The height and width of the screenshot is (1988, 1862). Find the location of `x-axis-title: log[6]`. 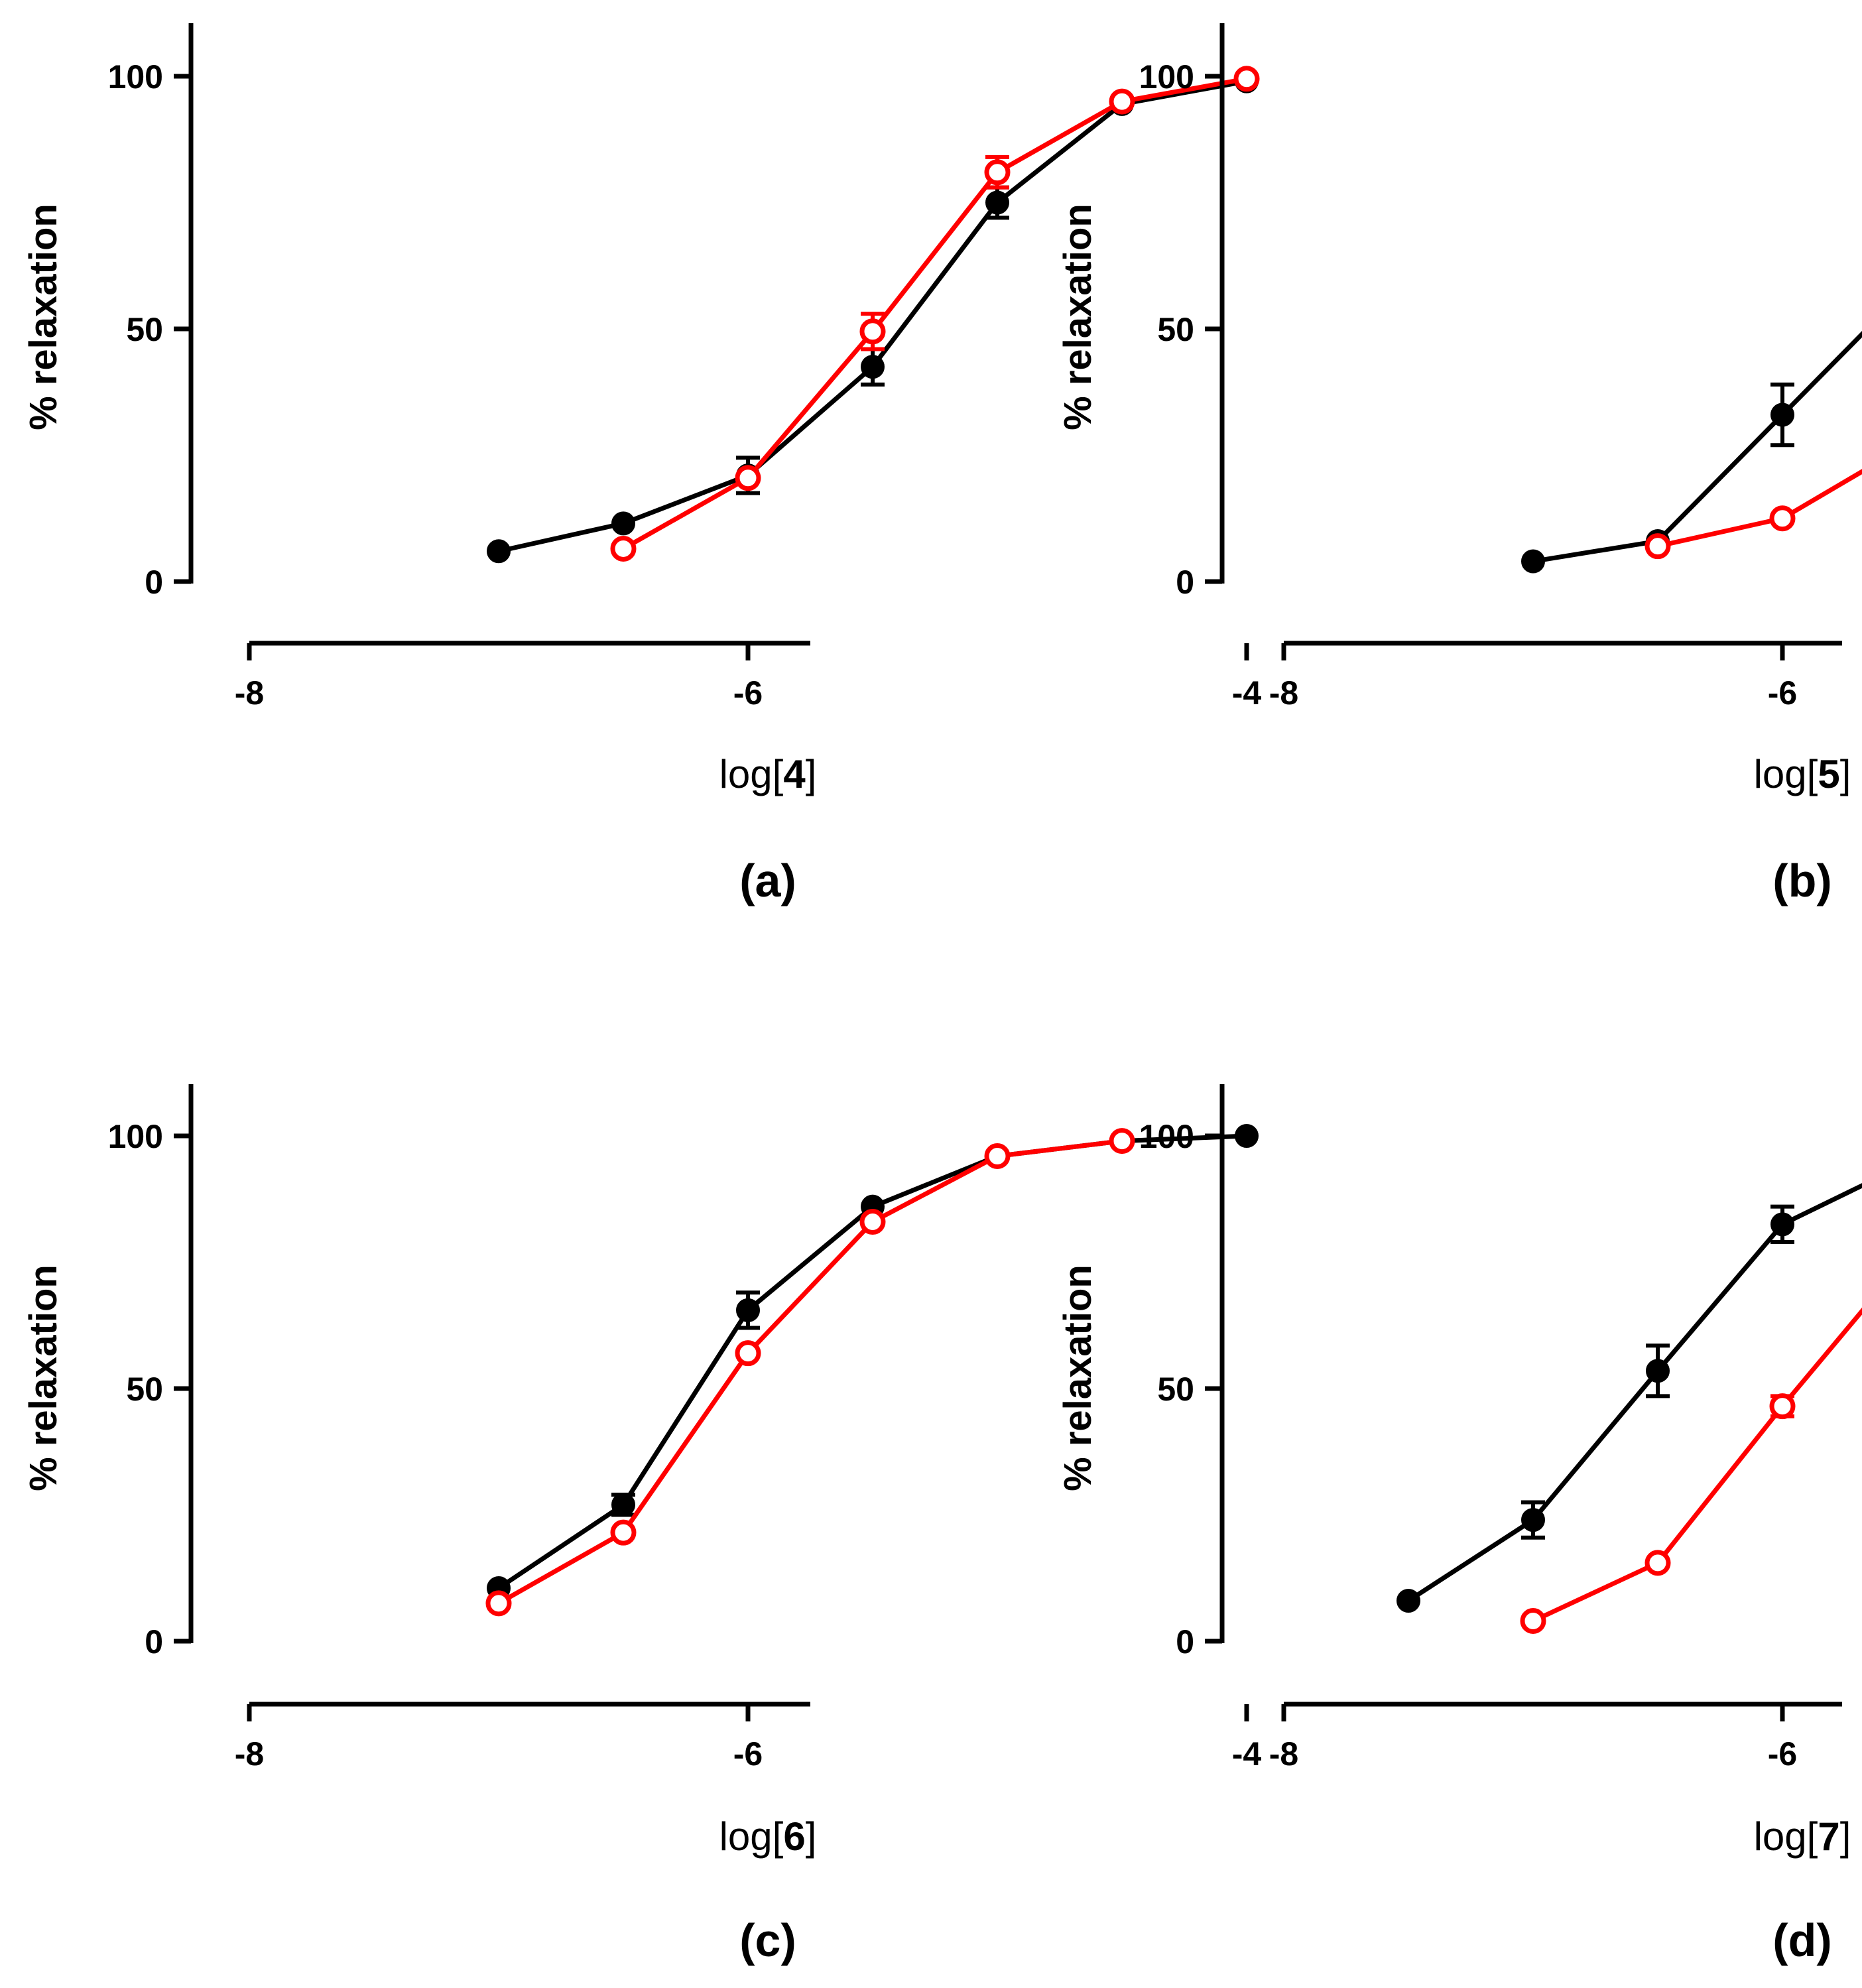

x-axis-title: log[6] is located at coordinates (768, 1836).